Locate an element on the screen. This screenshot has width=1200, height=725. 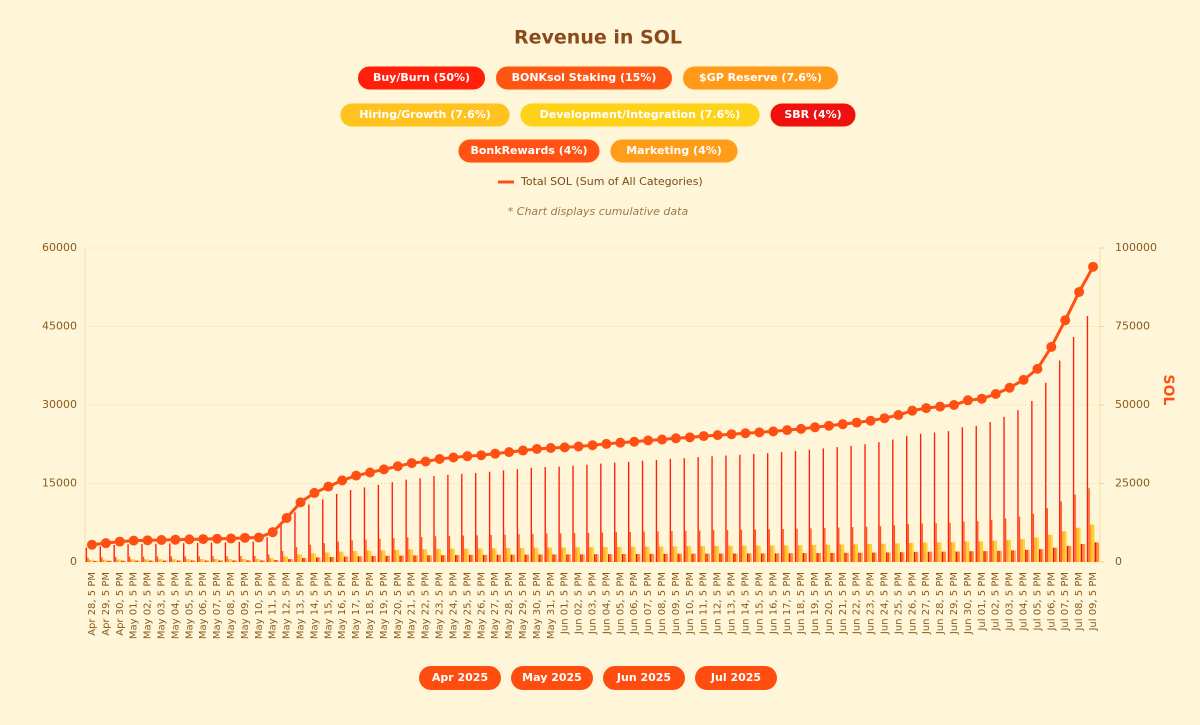
x-tick-label: Jun 06, 5 PM is located at coordinates (634, 603).